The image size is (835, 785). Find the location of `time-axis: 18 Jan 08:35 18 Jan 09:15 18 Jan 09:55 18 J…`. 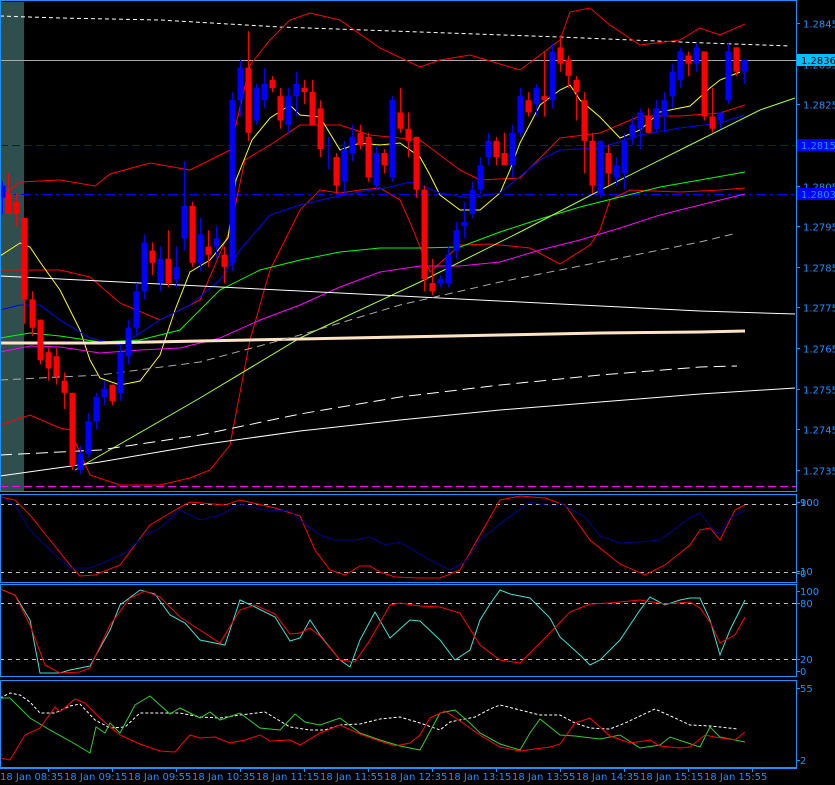

time-axis: 18 Jan 08:35 18 Jan 09:15 18 Jan 09:55 18 J… is located at coordinates (398, 775).